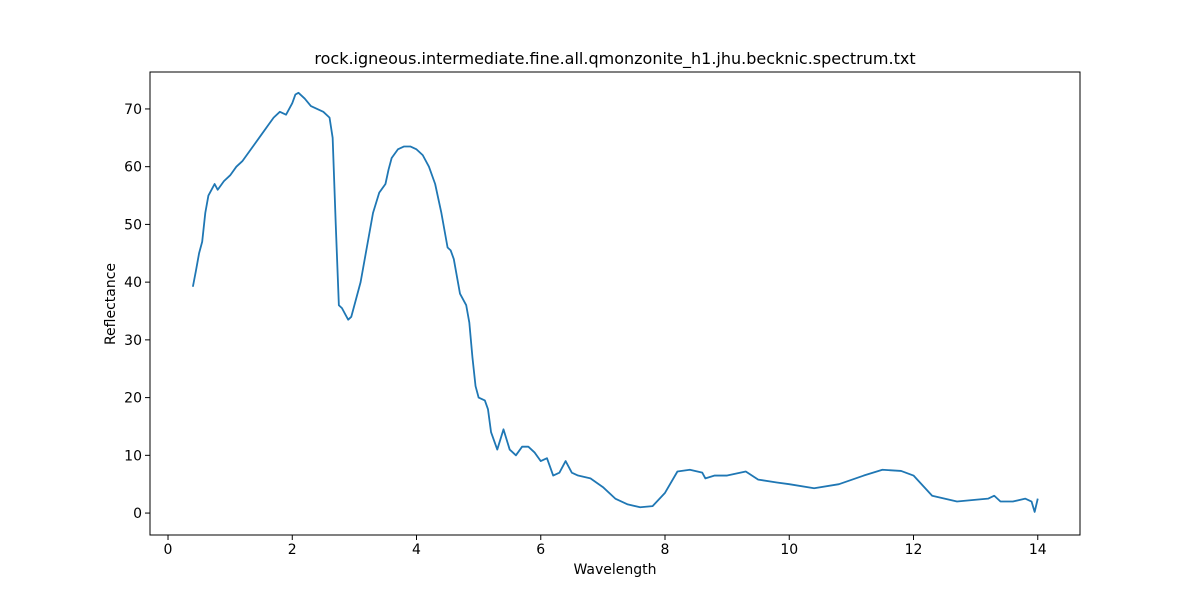 This screenshot has width=1200, height=604. I want to click on y-tick-label: 70, so click(133, 110).